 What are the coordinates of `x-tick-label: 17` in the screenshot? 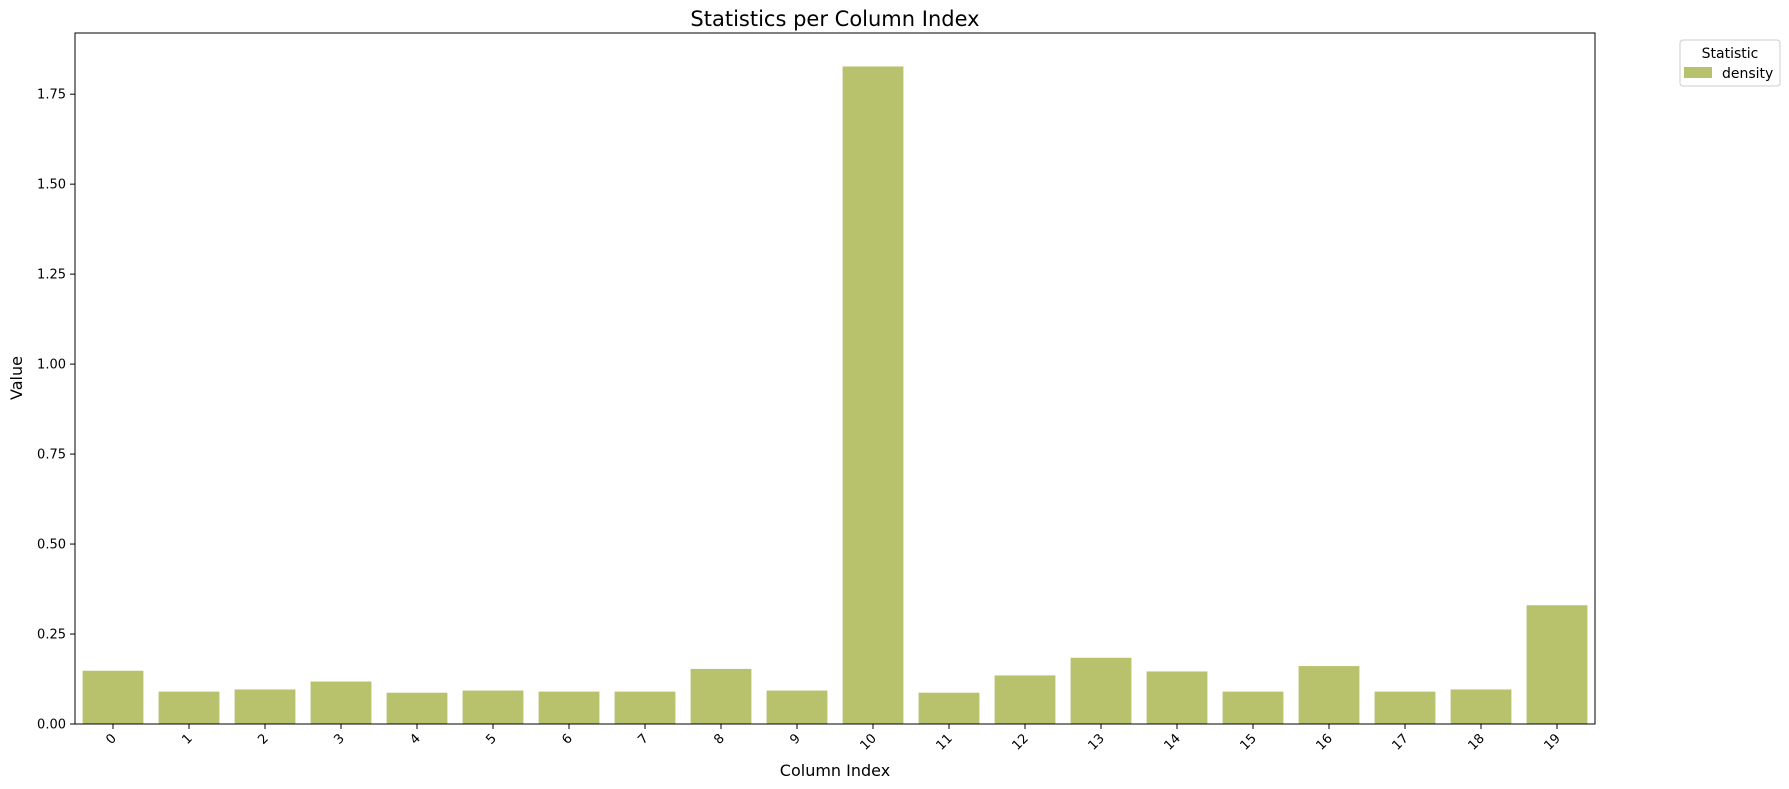 It's located at (1401, 742).